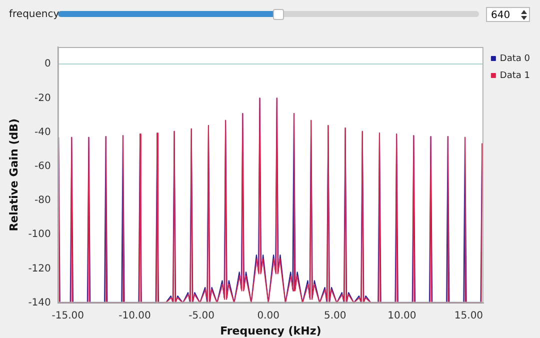 The image size is (540, 338). I want to click on y-tick-label: -80, so click(42, 200).